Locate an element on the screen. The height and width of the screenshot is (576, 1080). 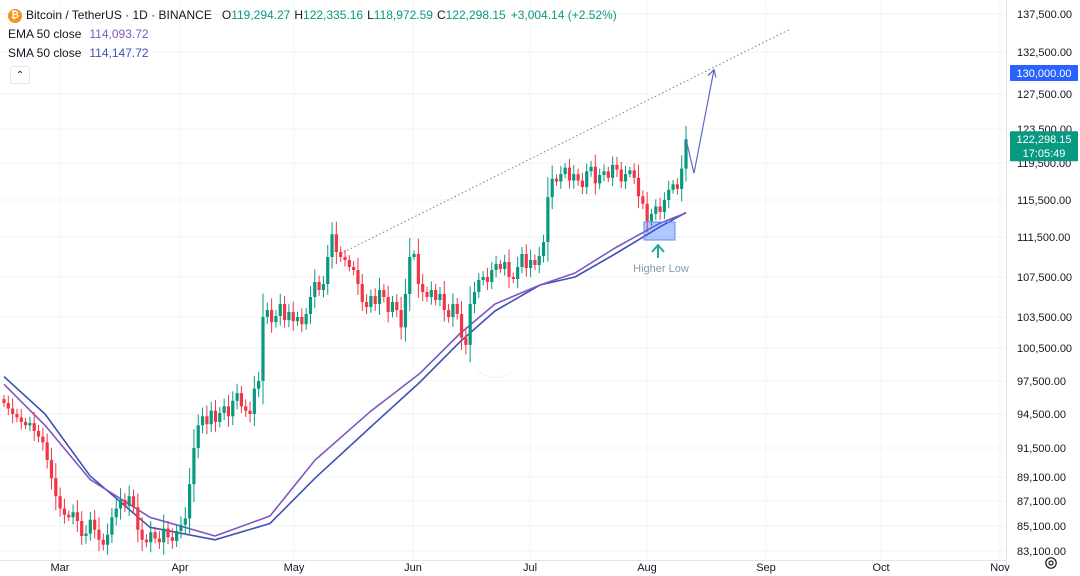
symbol-title: Bitcoin / TetherUS · 1D · BINANCE is located at coordinates (119, 15).